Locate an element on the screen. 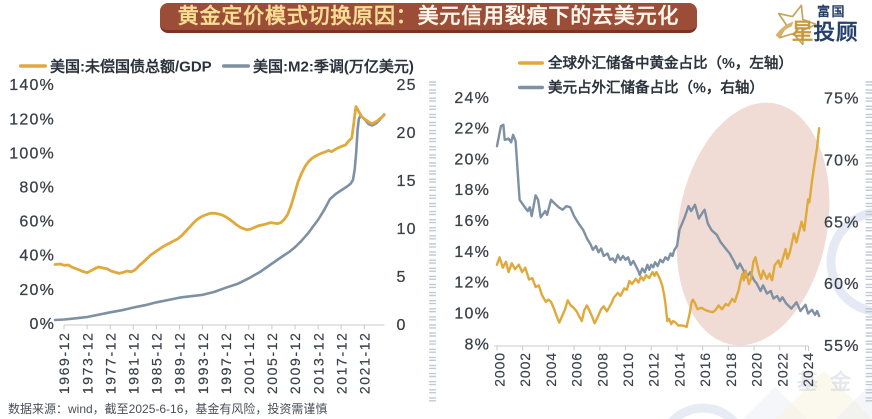  svg-text: 全球外汇储备中黄金占比（%，左轴） is located at coordinates (670, 63).